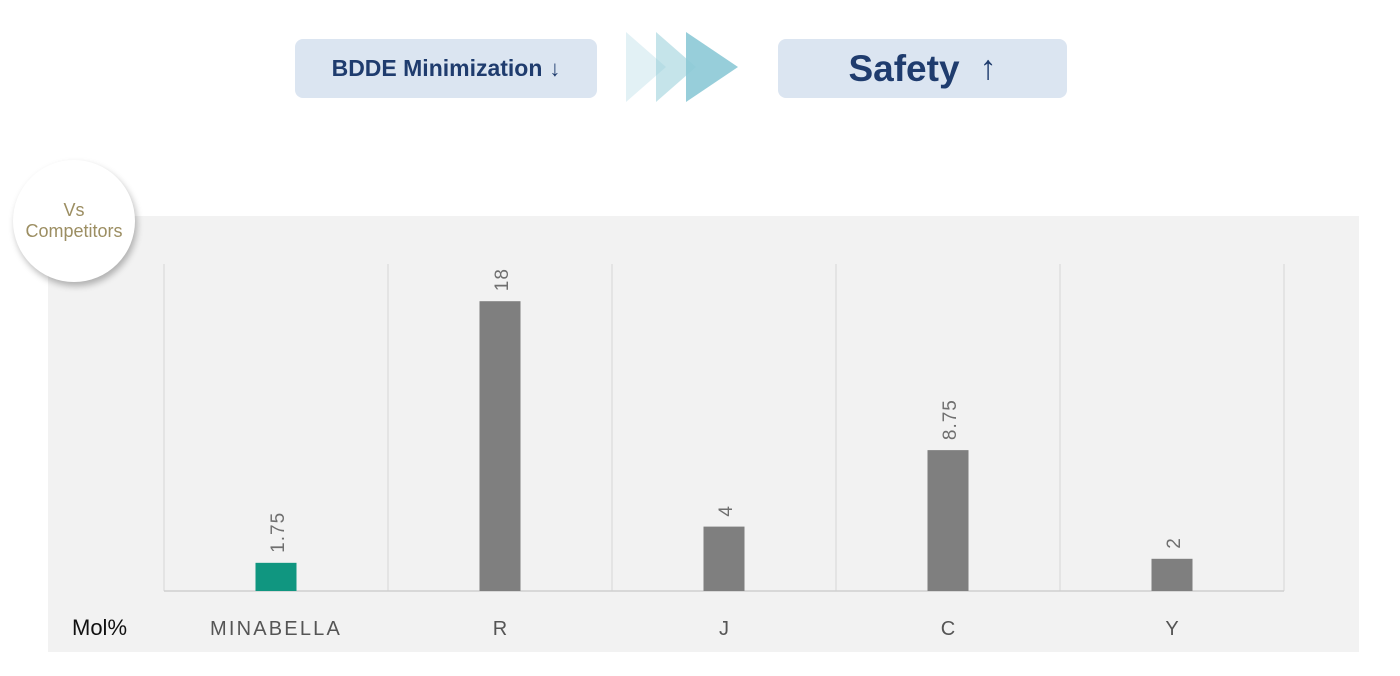  I want to click on data-label-c: 8.75, so click(950, 419).